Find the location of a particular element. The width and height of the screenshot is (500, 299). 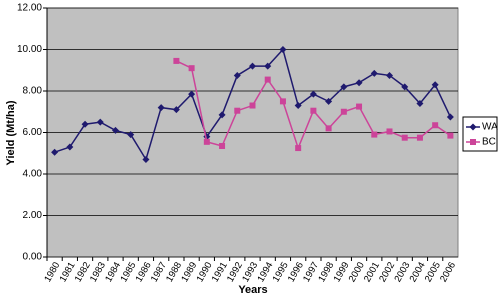

y-tick-label: 10.00 is located at coordinates (29, 49).